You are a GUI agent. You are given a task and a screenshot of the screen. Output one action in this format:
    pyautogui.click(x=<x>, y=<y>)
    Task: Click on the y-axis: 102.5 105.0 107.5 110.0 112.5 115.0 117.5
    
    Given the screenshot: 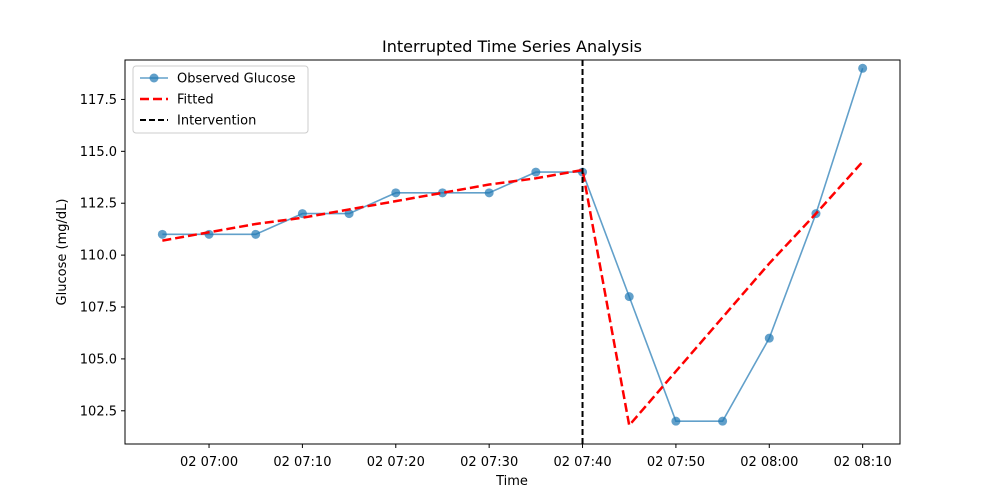 What is the action you would take?
    pyautogui.click(x=102, y=256)
    